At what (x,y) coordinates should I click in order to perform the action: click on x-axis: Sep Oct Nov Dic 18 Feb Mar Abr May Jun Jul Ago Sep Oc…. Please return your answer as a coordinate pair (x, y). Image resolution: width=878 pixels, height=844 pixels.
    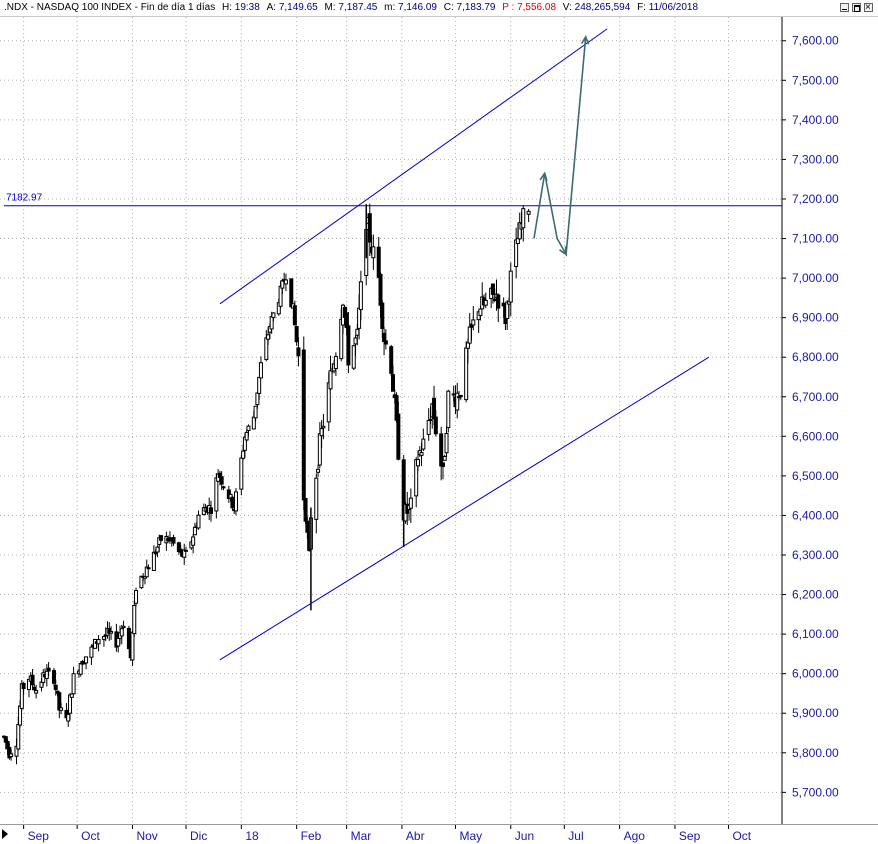
    Looking at the image, I should click on (387, 834).